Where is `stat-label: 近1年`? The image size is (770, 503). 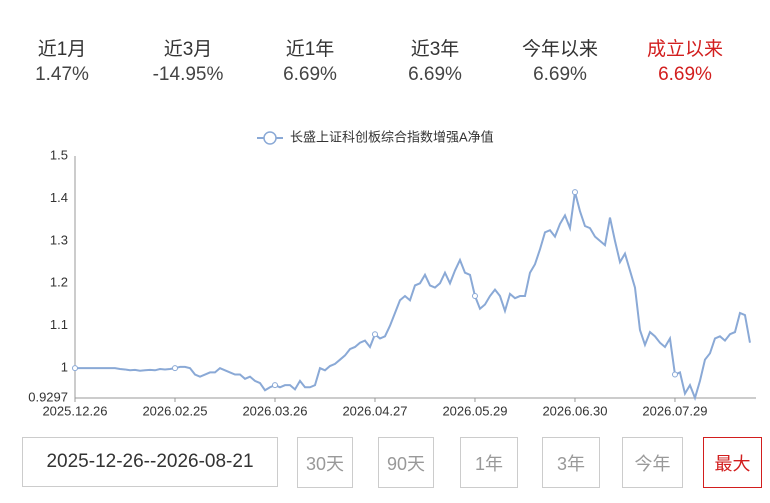 stat-label: 近1年 is located at coordinates (310, 49).